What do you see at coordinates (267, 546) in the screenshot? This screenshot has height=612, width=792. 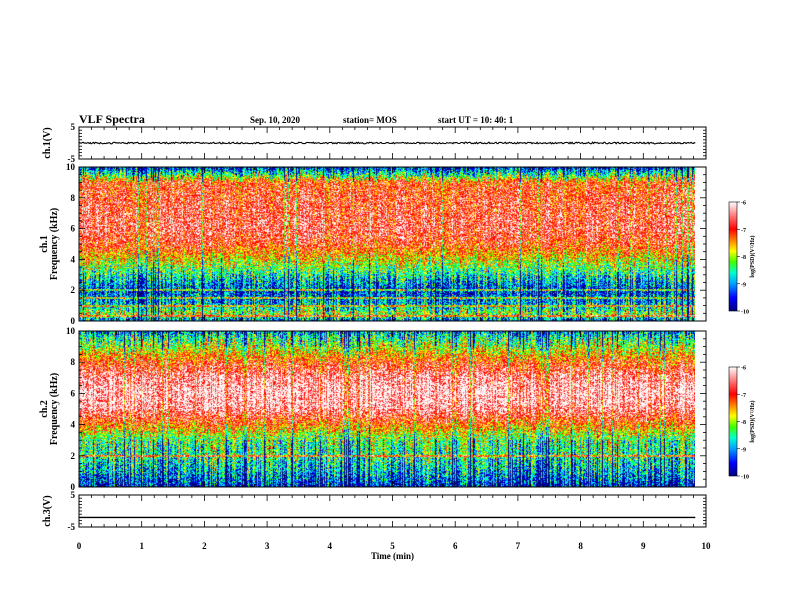 I see `xtick-label: 3` at bounding box center [267, 546].